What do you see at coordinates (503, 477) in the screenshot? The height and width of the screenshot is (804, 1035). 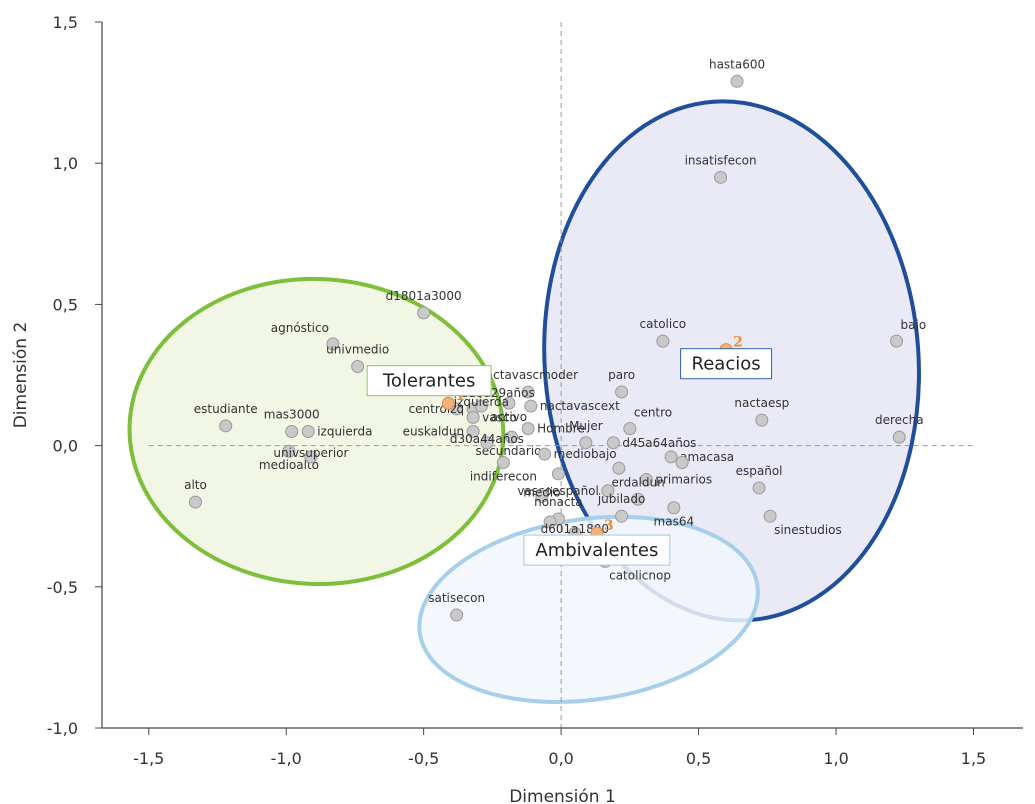 I see `point-label: indiferecon` at bounding box center [503, 477].